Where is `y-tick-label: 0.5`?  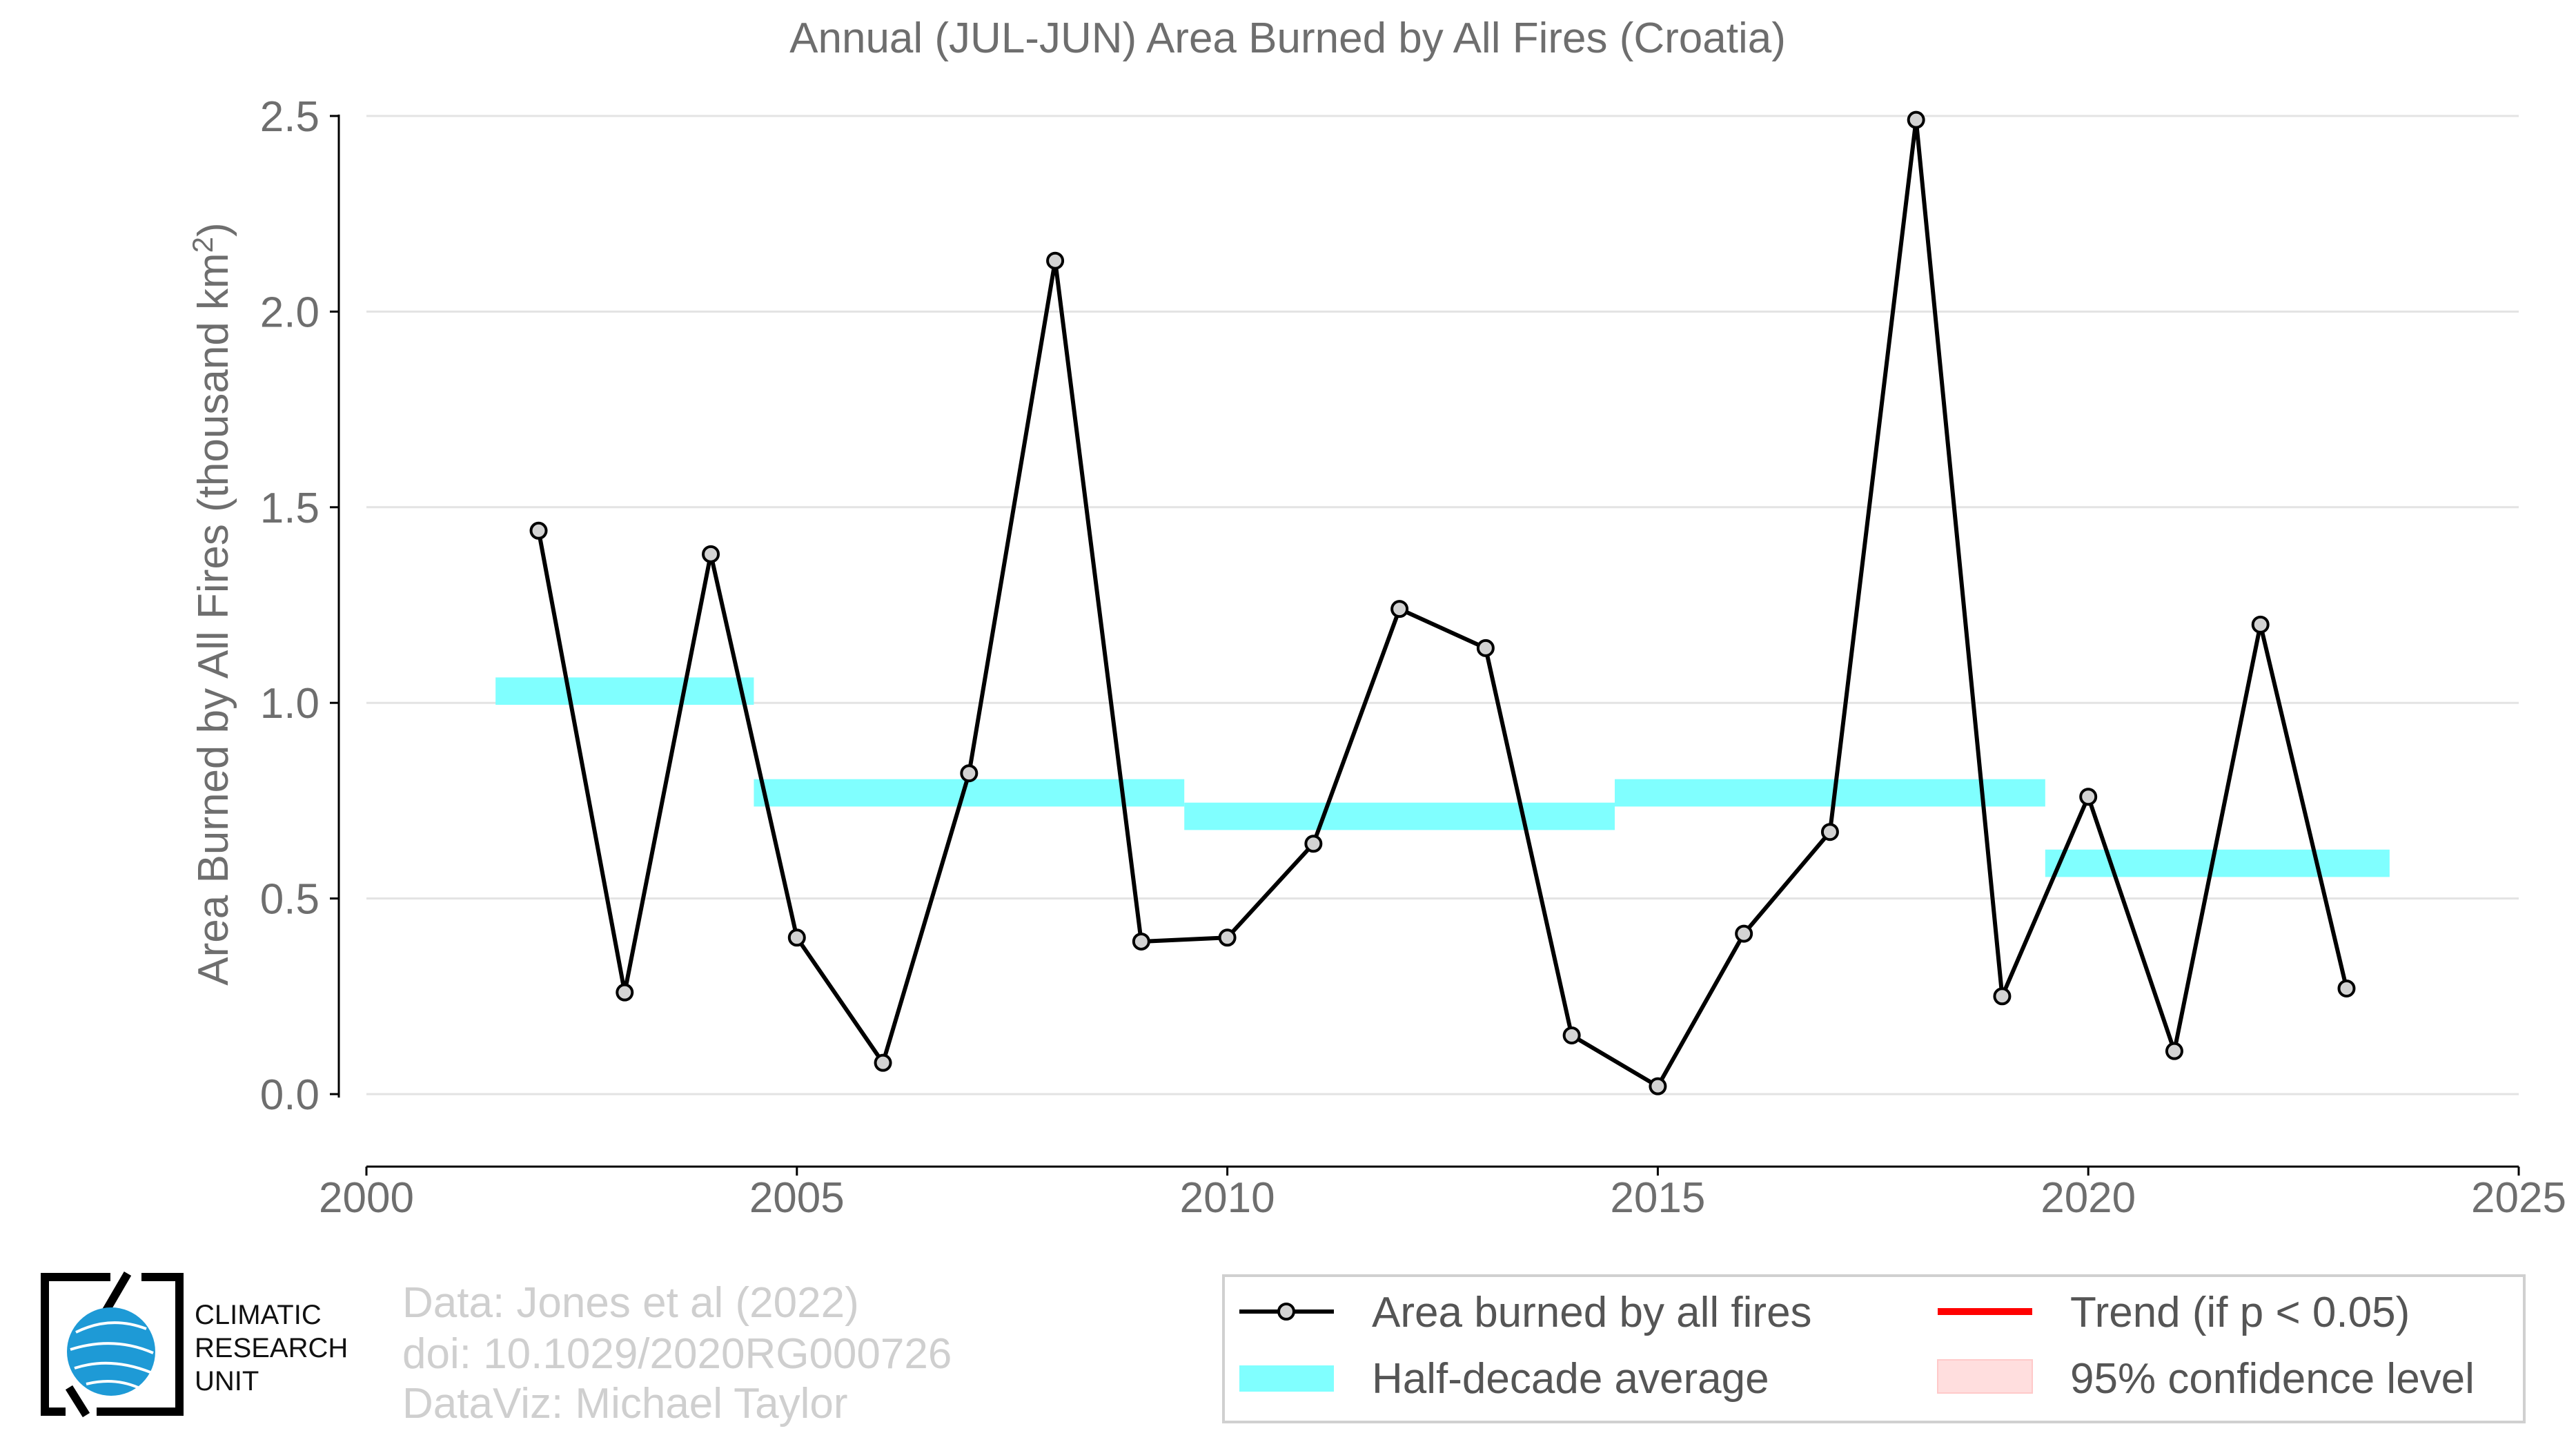
y-tick-label: 0.5 is located at coordinates (289, 900).